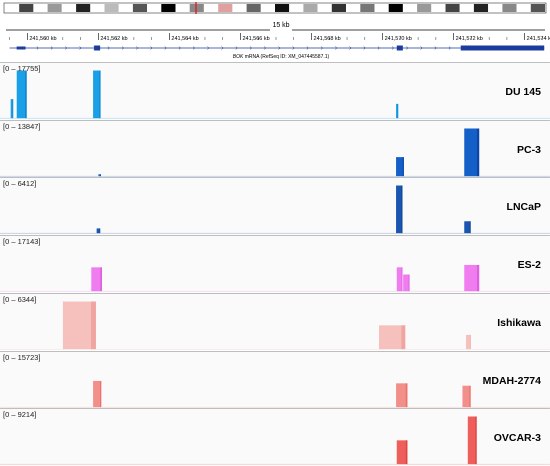  What do you see at coordinates (529, 150) in the screenshot?
I see `track-name-label: PC-3` at bounding box center [529, 150].